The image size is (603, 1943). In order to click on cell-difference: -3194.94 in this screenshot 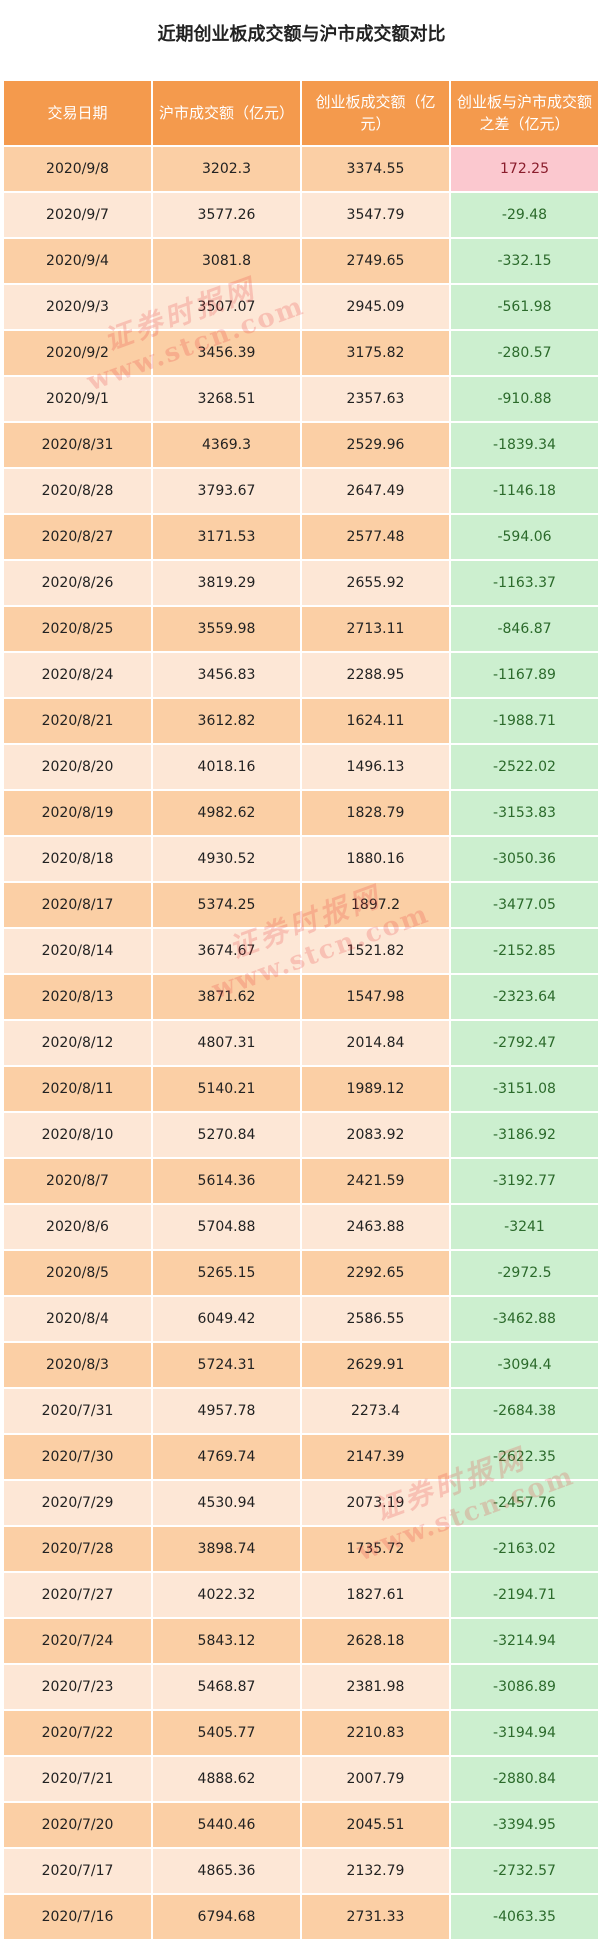, I will do `click(524, 1733)`.